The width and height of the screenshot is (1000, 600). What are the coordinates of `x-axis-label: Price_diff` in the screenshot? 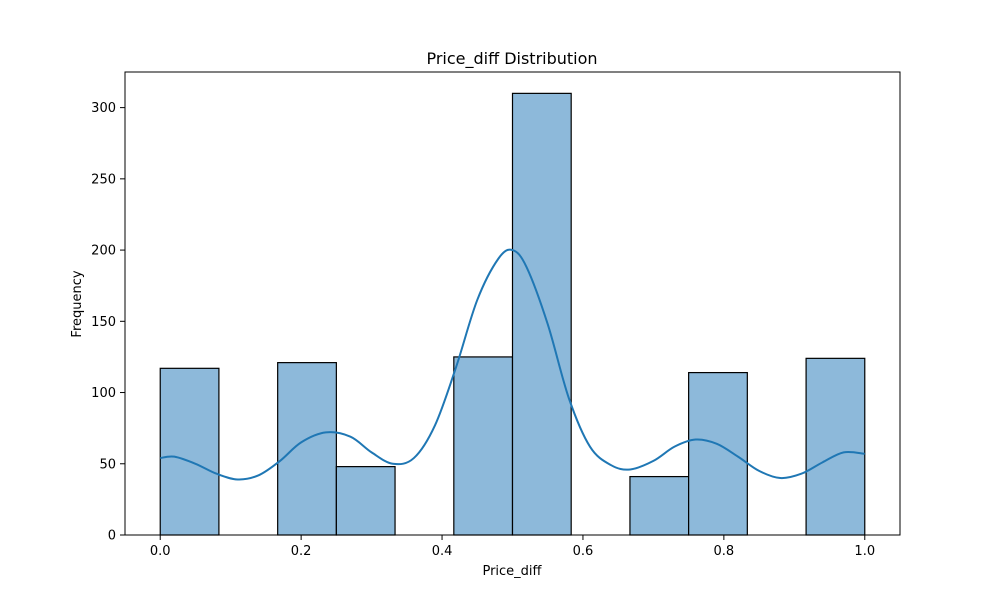 It's located at (512, 571).